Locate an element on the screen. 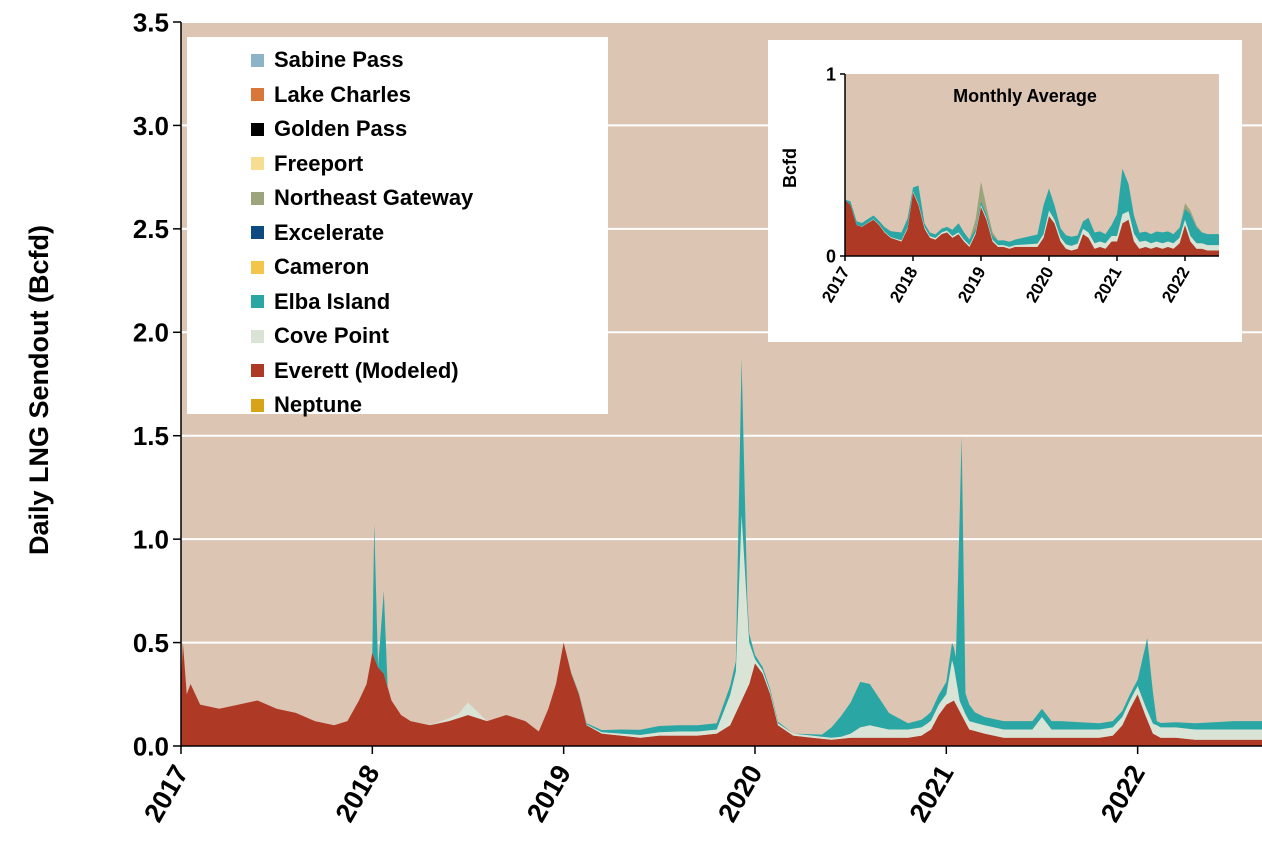 The image size is (1262, 859). legend-item-everett-modeled: Everett (Modeled) is located at coordinates (429, 371).